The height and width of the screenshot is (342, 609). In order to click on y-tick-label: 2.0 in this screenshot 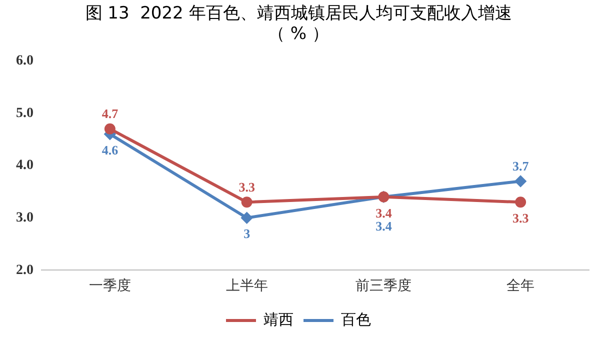, I will do `click(25, 270)`.